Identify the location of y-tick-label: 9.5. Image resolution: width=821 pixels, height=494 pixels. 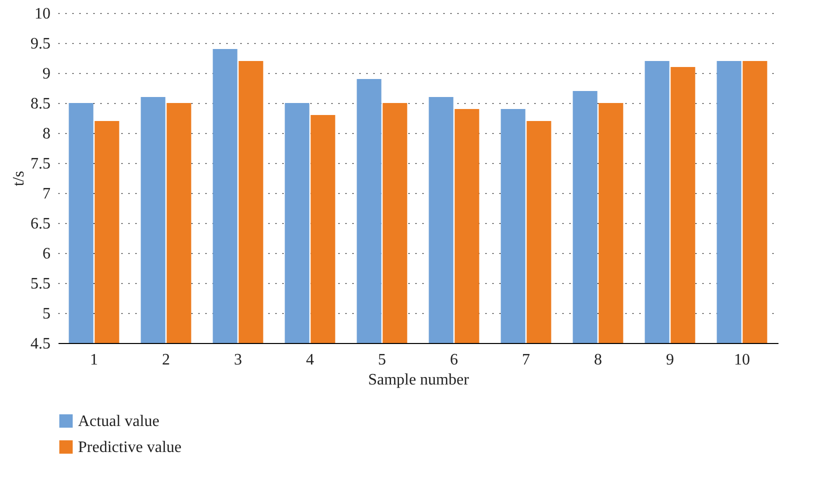
(40, 44).